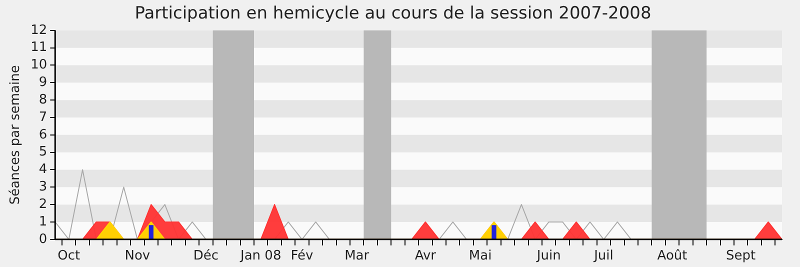 The width and height of the screenshot is (800, 267). What do you see at coordinates (43, 152) in the screenshot?
I see `y-tick-label: 5` at bounding box center [43, 152].